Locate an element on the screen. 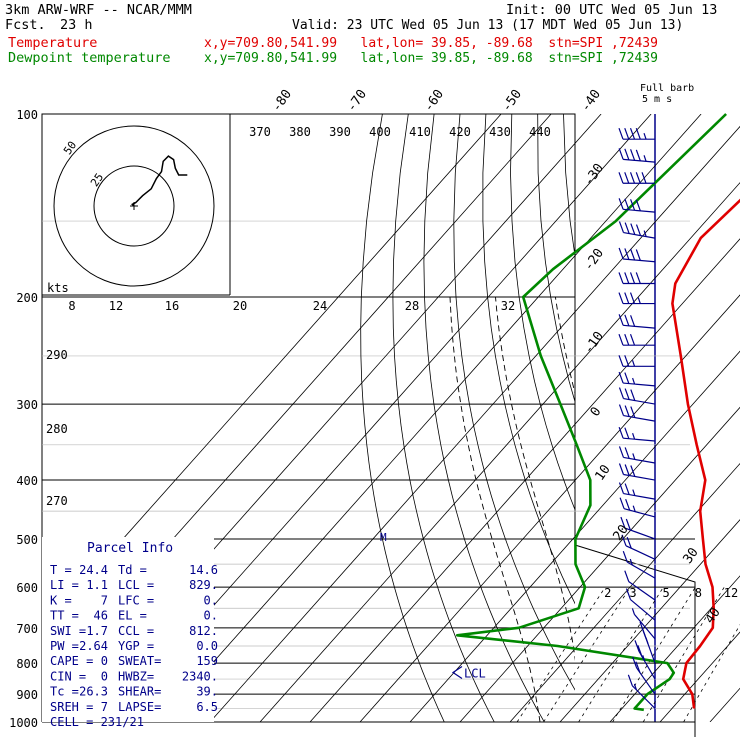 This screenshot has height=740, width=740. temperature-tick-label: -60 is located at coordinates (434, 101).